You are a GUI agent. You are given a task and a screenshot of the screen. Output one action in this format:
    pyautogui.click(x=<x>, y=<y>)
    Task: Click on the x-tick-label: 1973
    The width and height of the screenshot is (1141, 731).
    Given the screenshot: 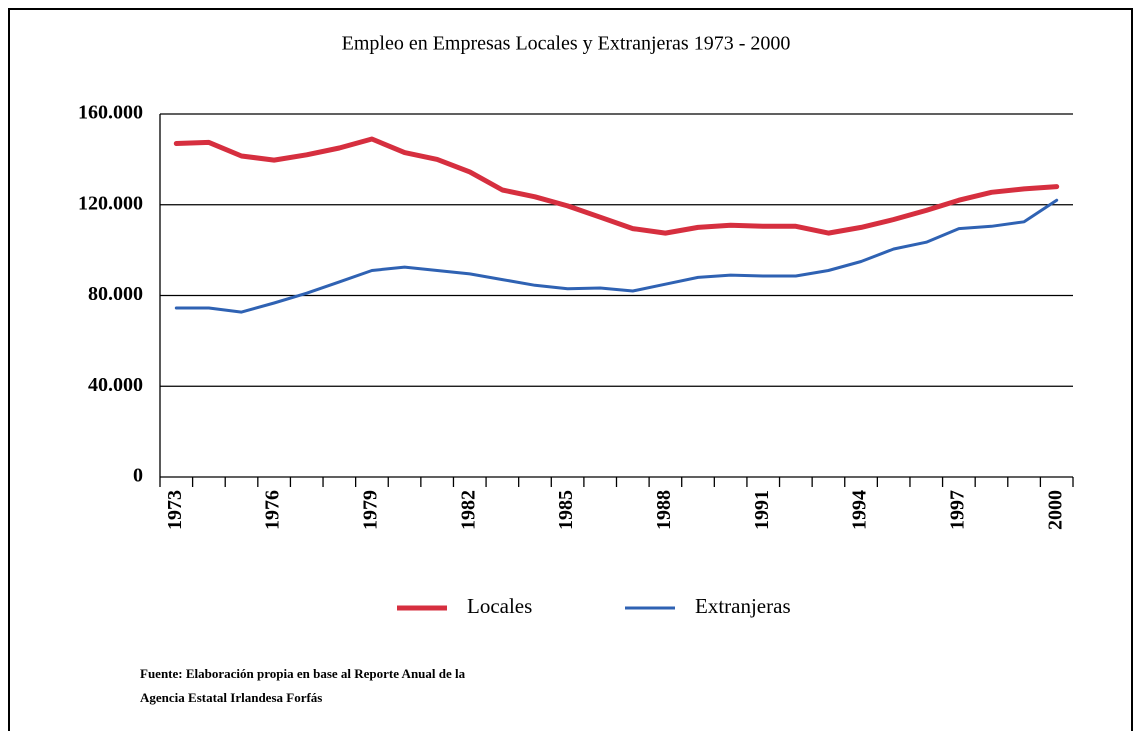 What is the action you would take?
    pyautogui.click(x=175, y=510)
    